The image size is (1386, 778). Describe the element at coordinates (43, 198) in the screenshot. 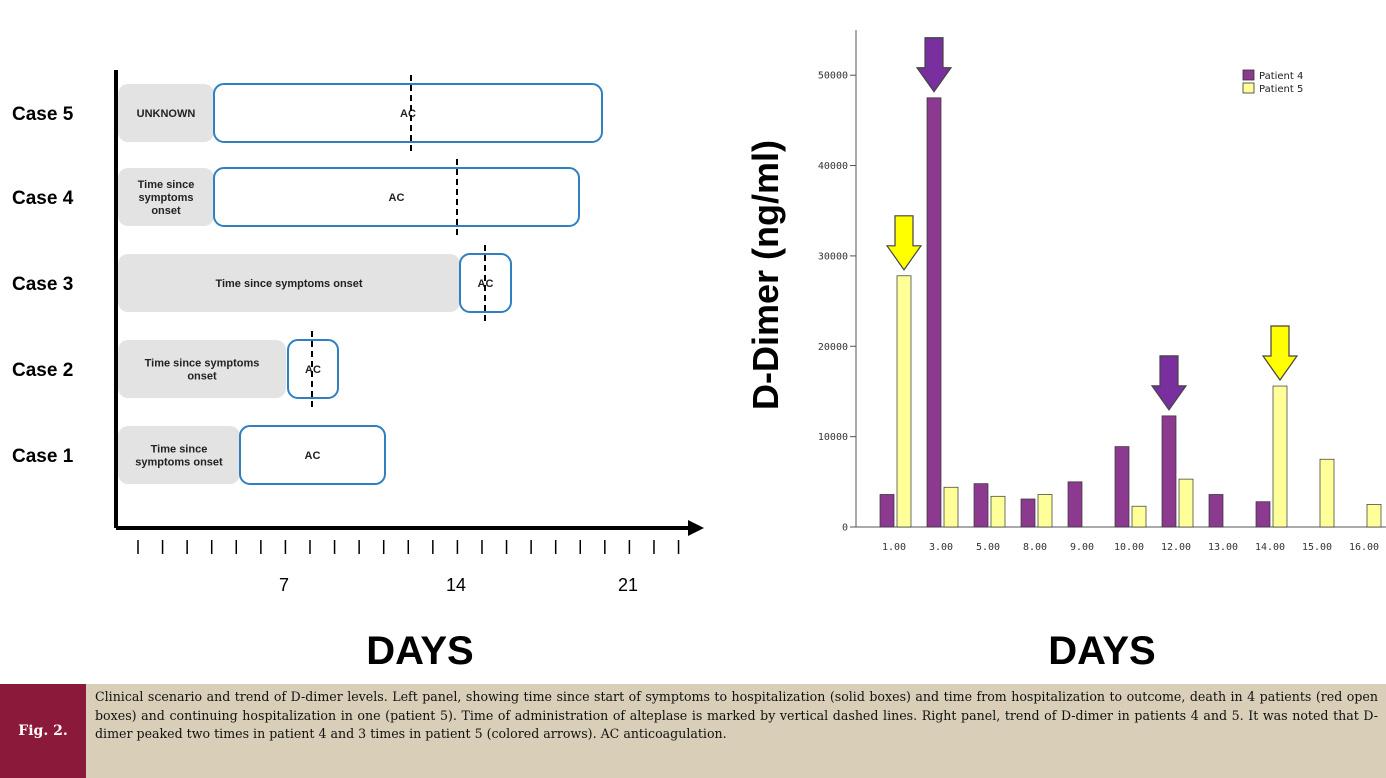

I see `case-label: Case 4` at that location.